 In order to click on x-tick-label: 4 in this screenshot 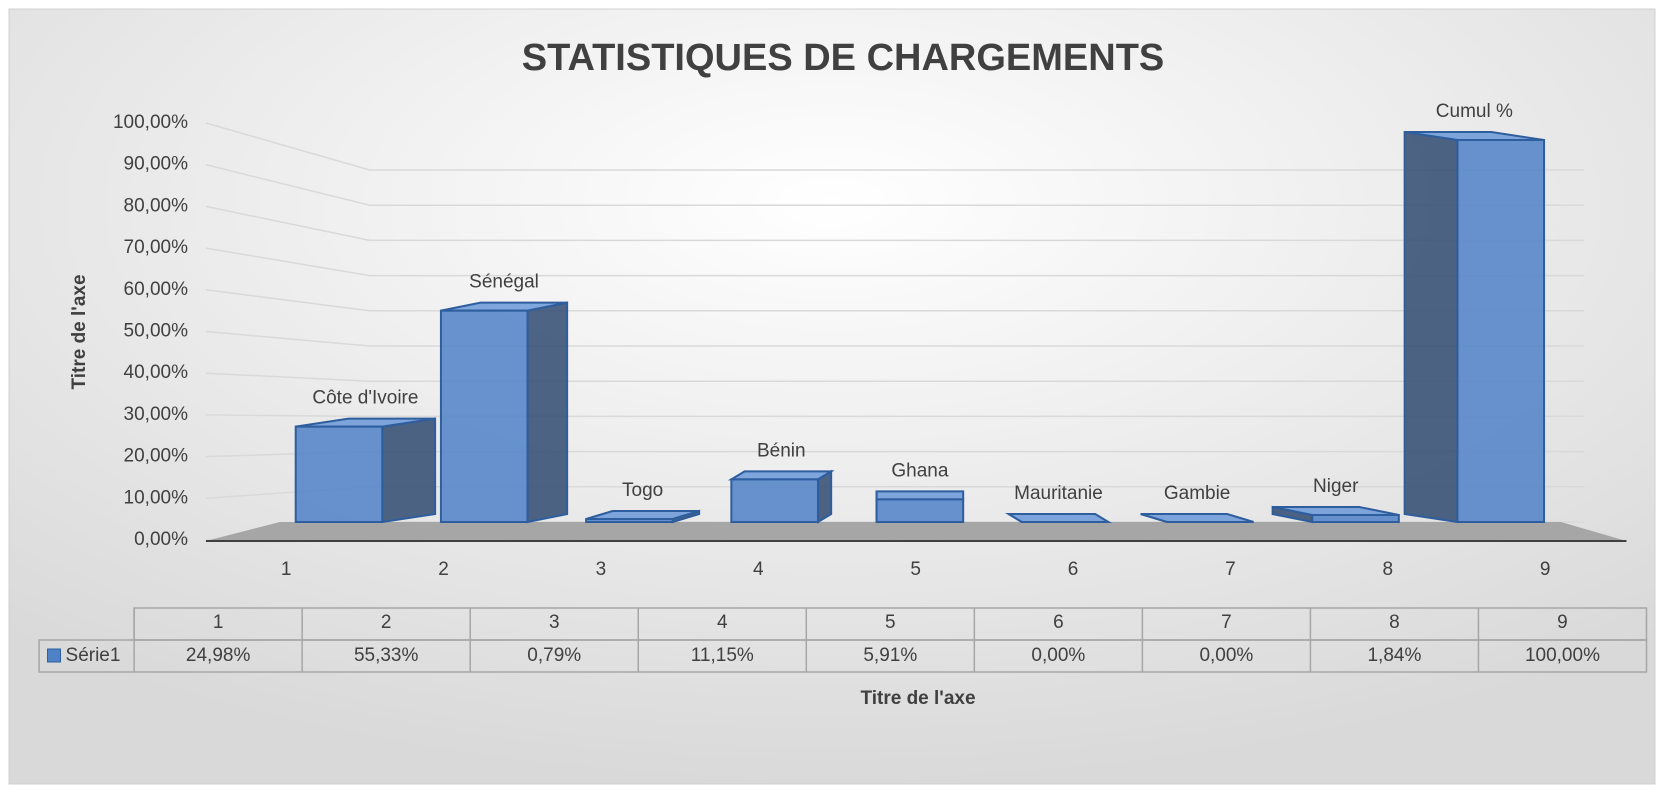, I will do `click(758, 569)`.